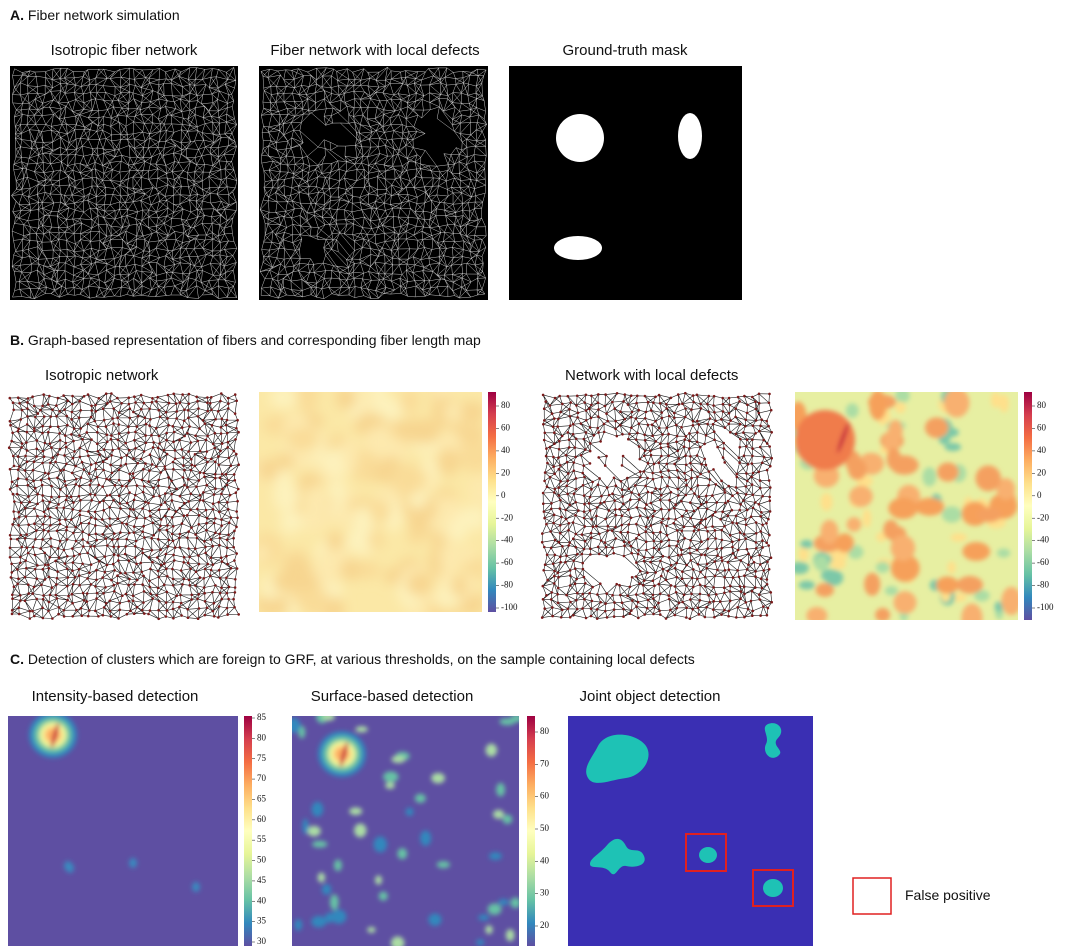 This screenshot has height=946, width=1066. I want to click on colorbar-tick-label: 75, so click(262, 758).